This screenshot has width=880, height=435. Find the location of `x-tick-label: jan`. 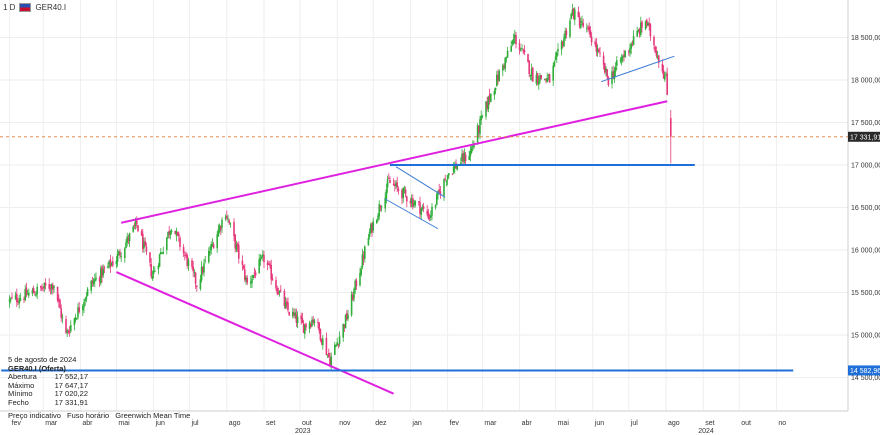

x-tick-label: jan is located at coordinates (416, 423).